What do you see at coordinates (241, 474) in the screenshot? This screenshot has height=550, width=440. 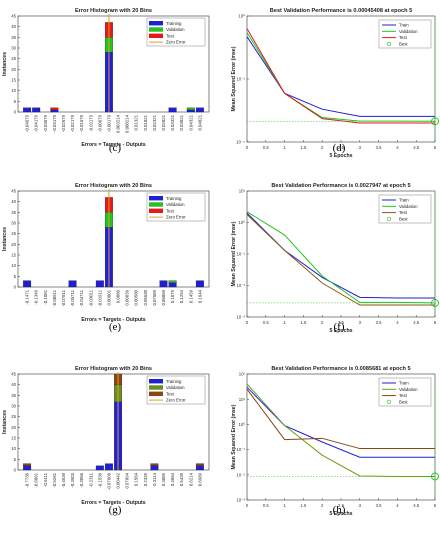 I see `y-tick-label: 10⁻²` at bounding box center [241, 474].